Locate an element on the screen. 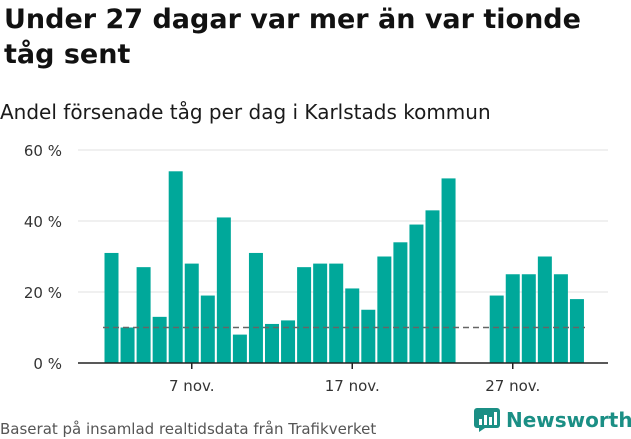  newsworthy-logo-icon is located at coordinates (487, 420).